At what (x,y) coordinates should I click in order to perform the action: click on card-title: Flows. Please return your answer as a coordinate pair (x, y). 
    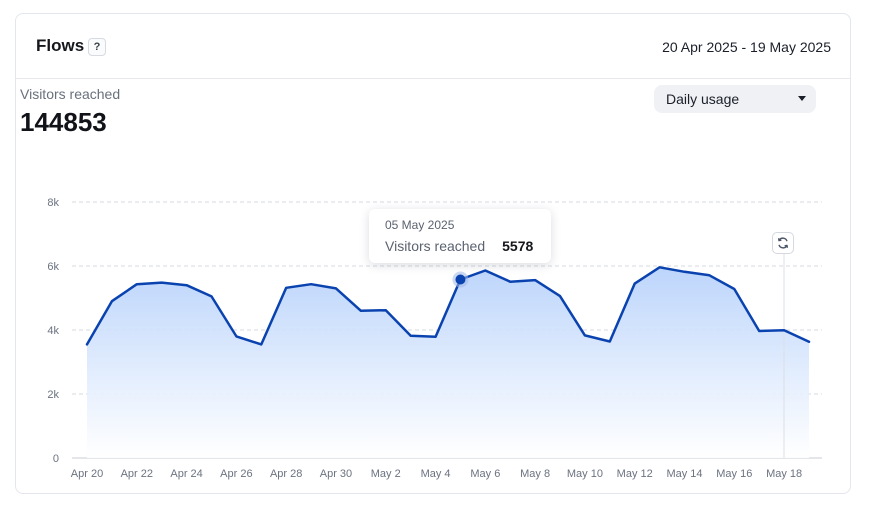
    Looking at the image, I should click on (60, 45).